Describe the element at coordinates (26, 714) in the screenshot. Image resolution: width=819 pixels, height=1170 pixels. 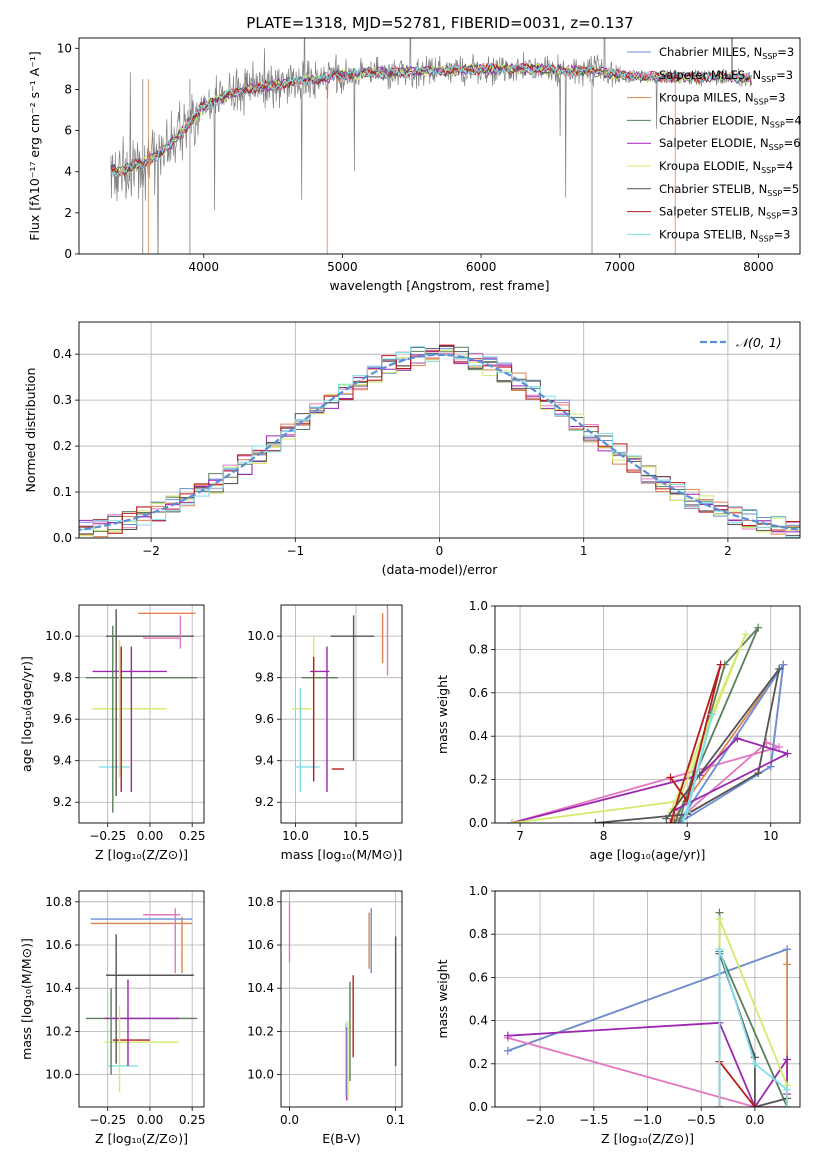
I see `y-axis-label: age [log₁₀(age/yr)]` at that location.